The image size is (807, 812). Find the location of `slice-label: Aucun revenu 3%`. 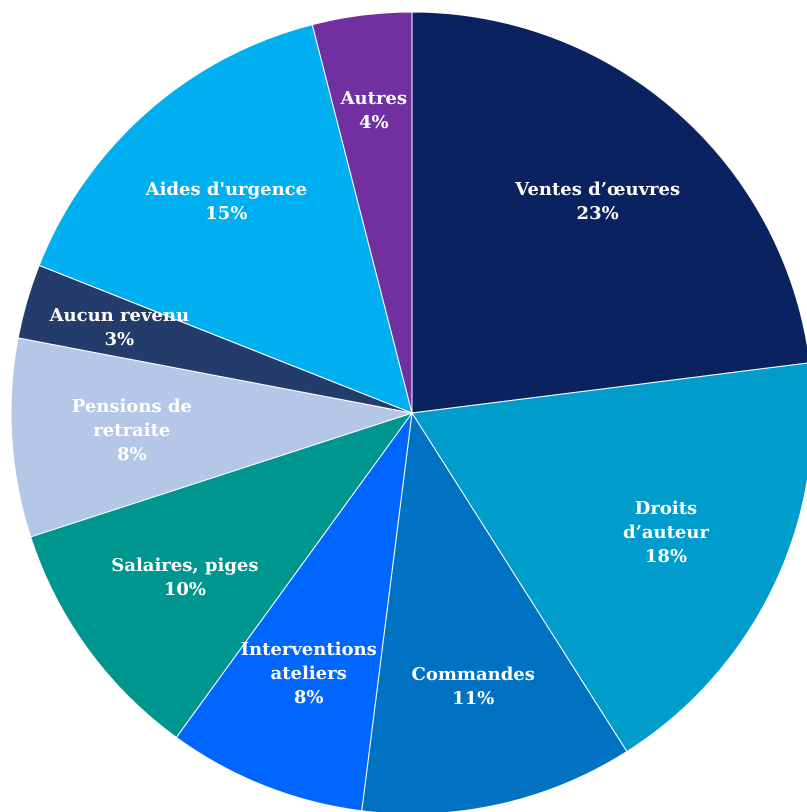

slice-label: Aucun revenu 3% is located at coordinates (119, 328).